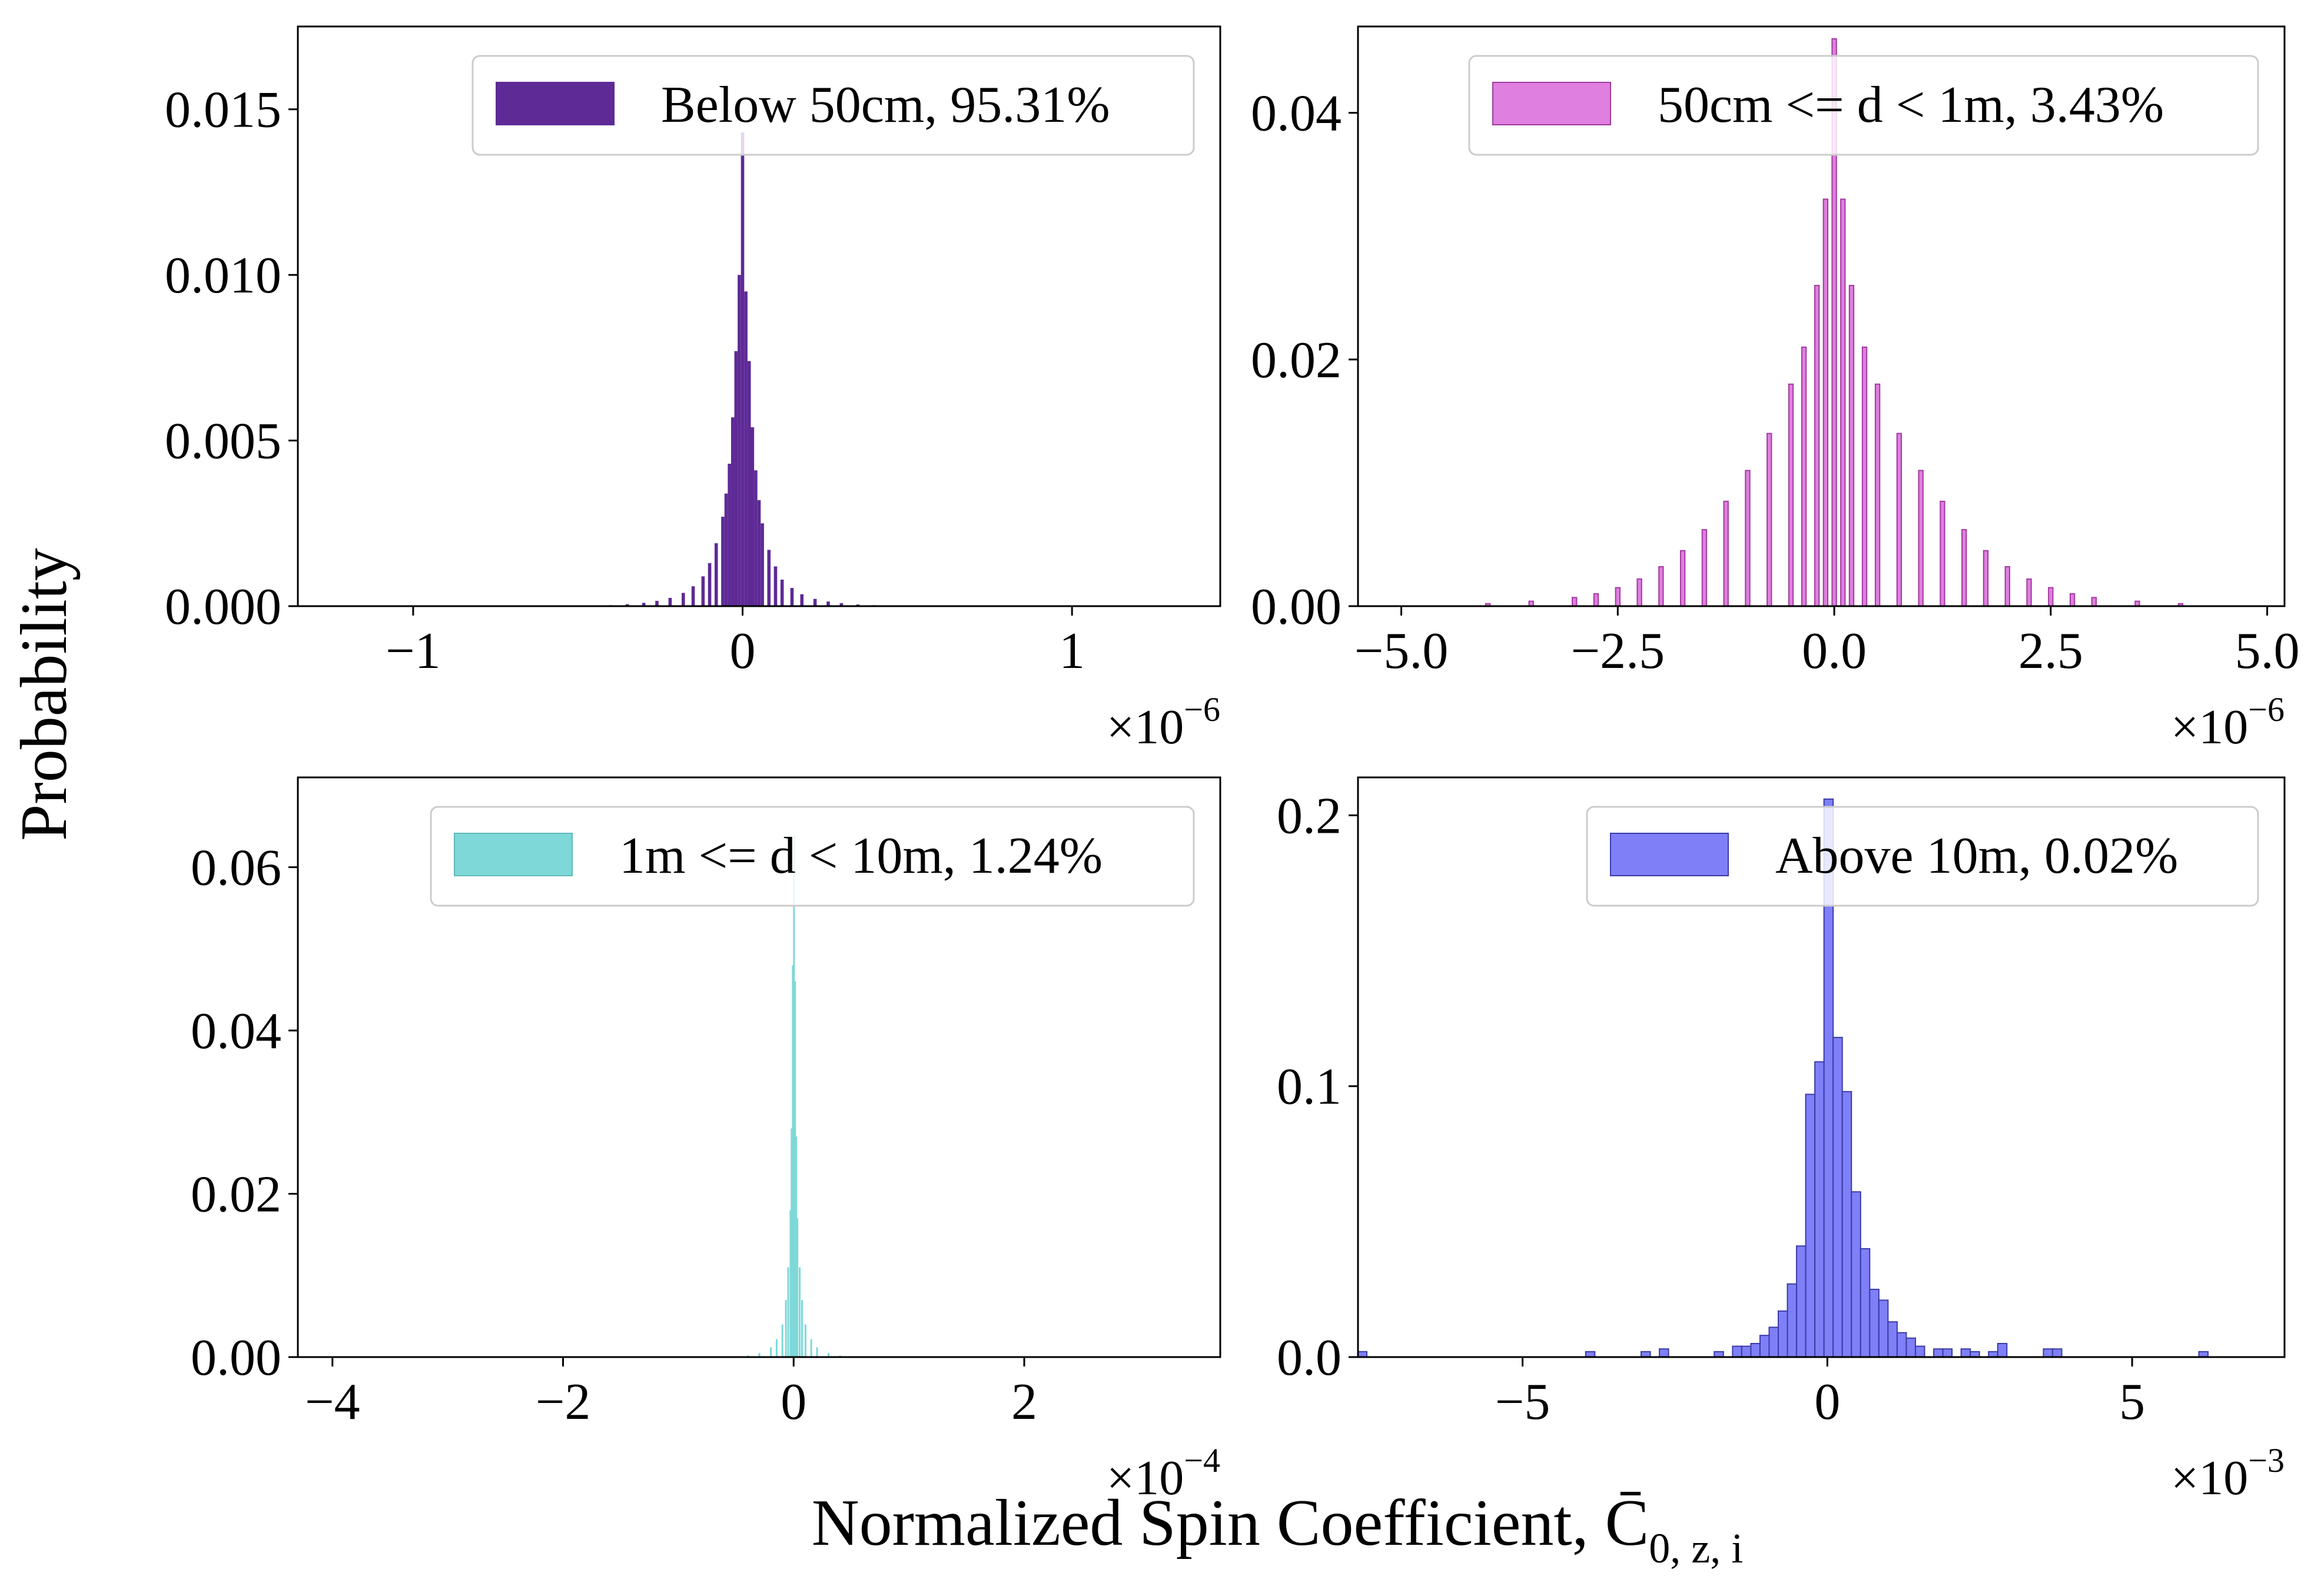 The height and width of the screenshot is (1596, 2311). Describe the element at coordinates (223, 275) in the screenshot. I see `y-tick-label: 0.010` at that location.